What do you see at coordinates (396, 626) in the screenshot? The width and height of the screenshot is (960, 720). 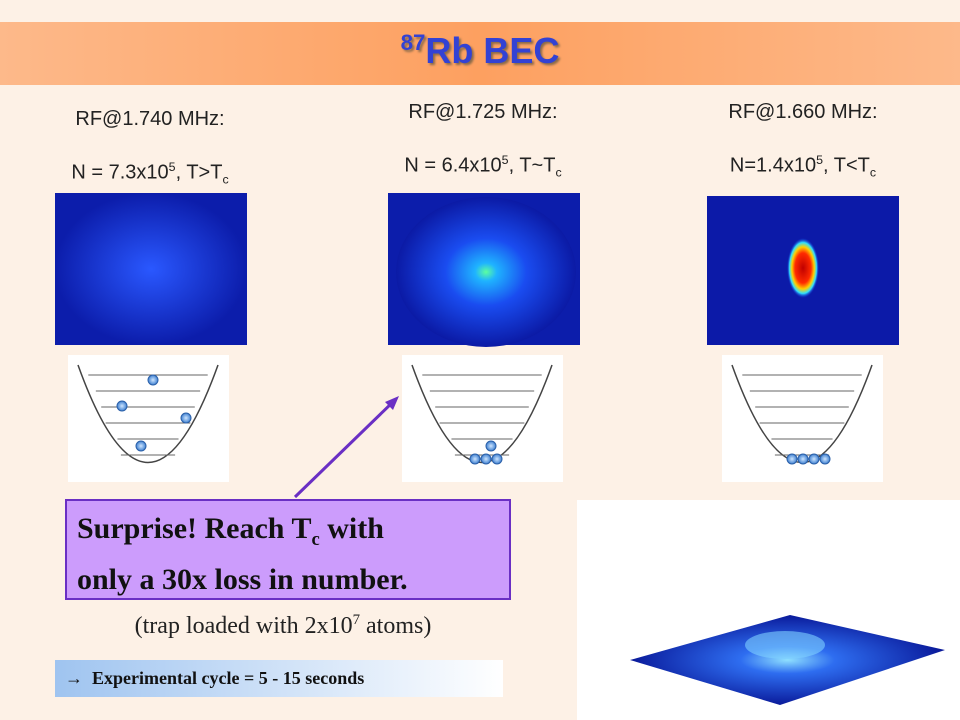 I see `note-text: atoms)` at bounding box center [396, 626].